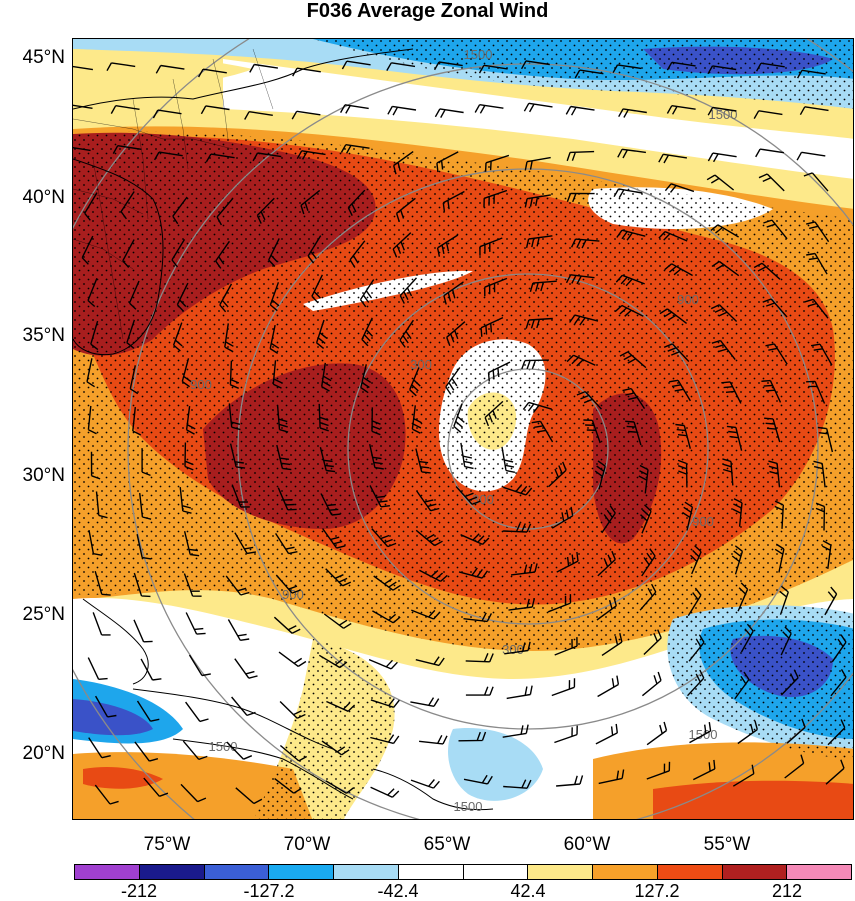  Describe the element at coordinates (43, 614) in the screenshot. I see `lat-label-25n: 25°N` at that location.